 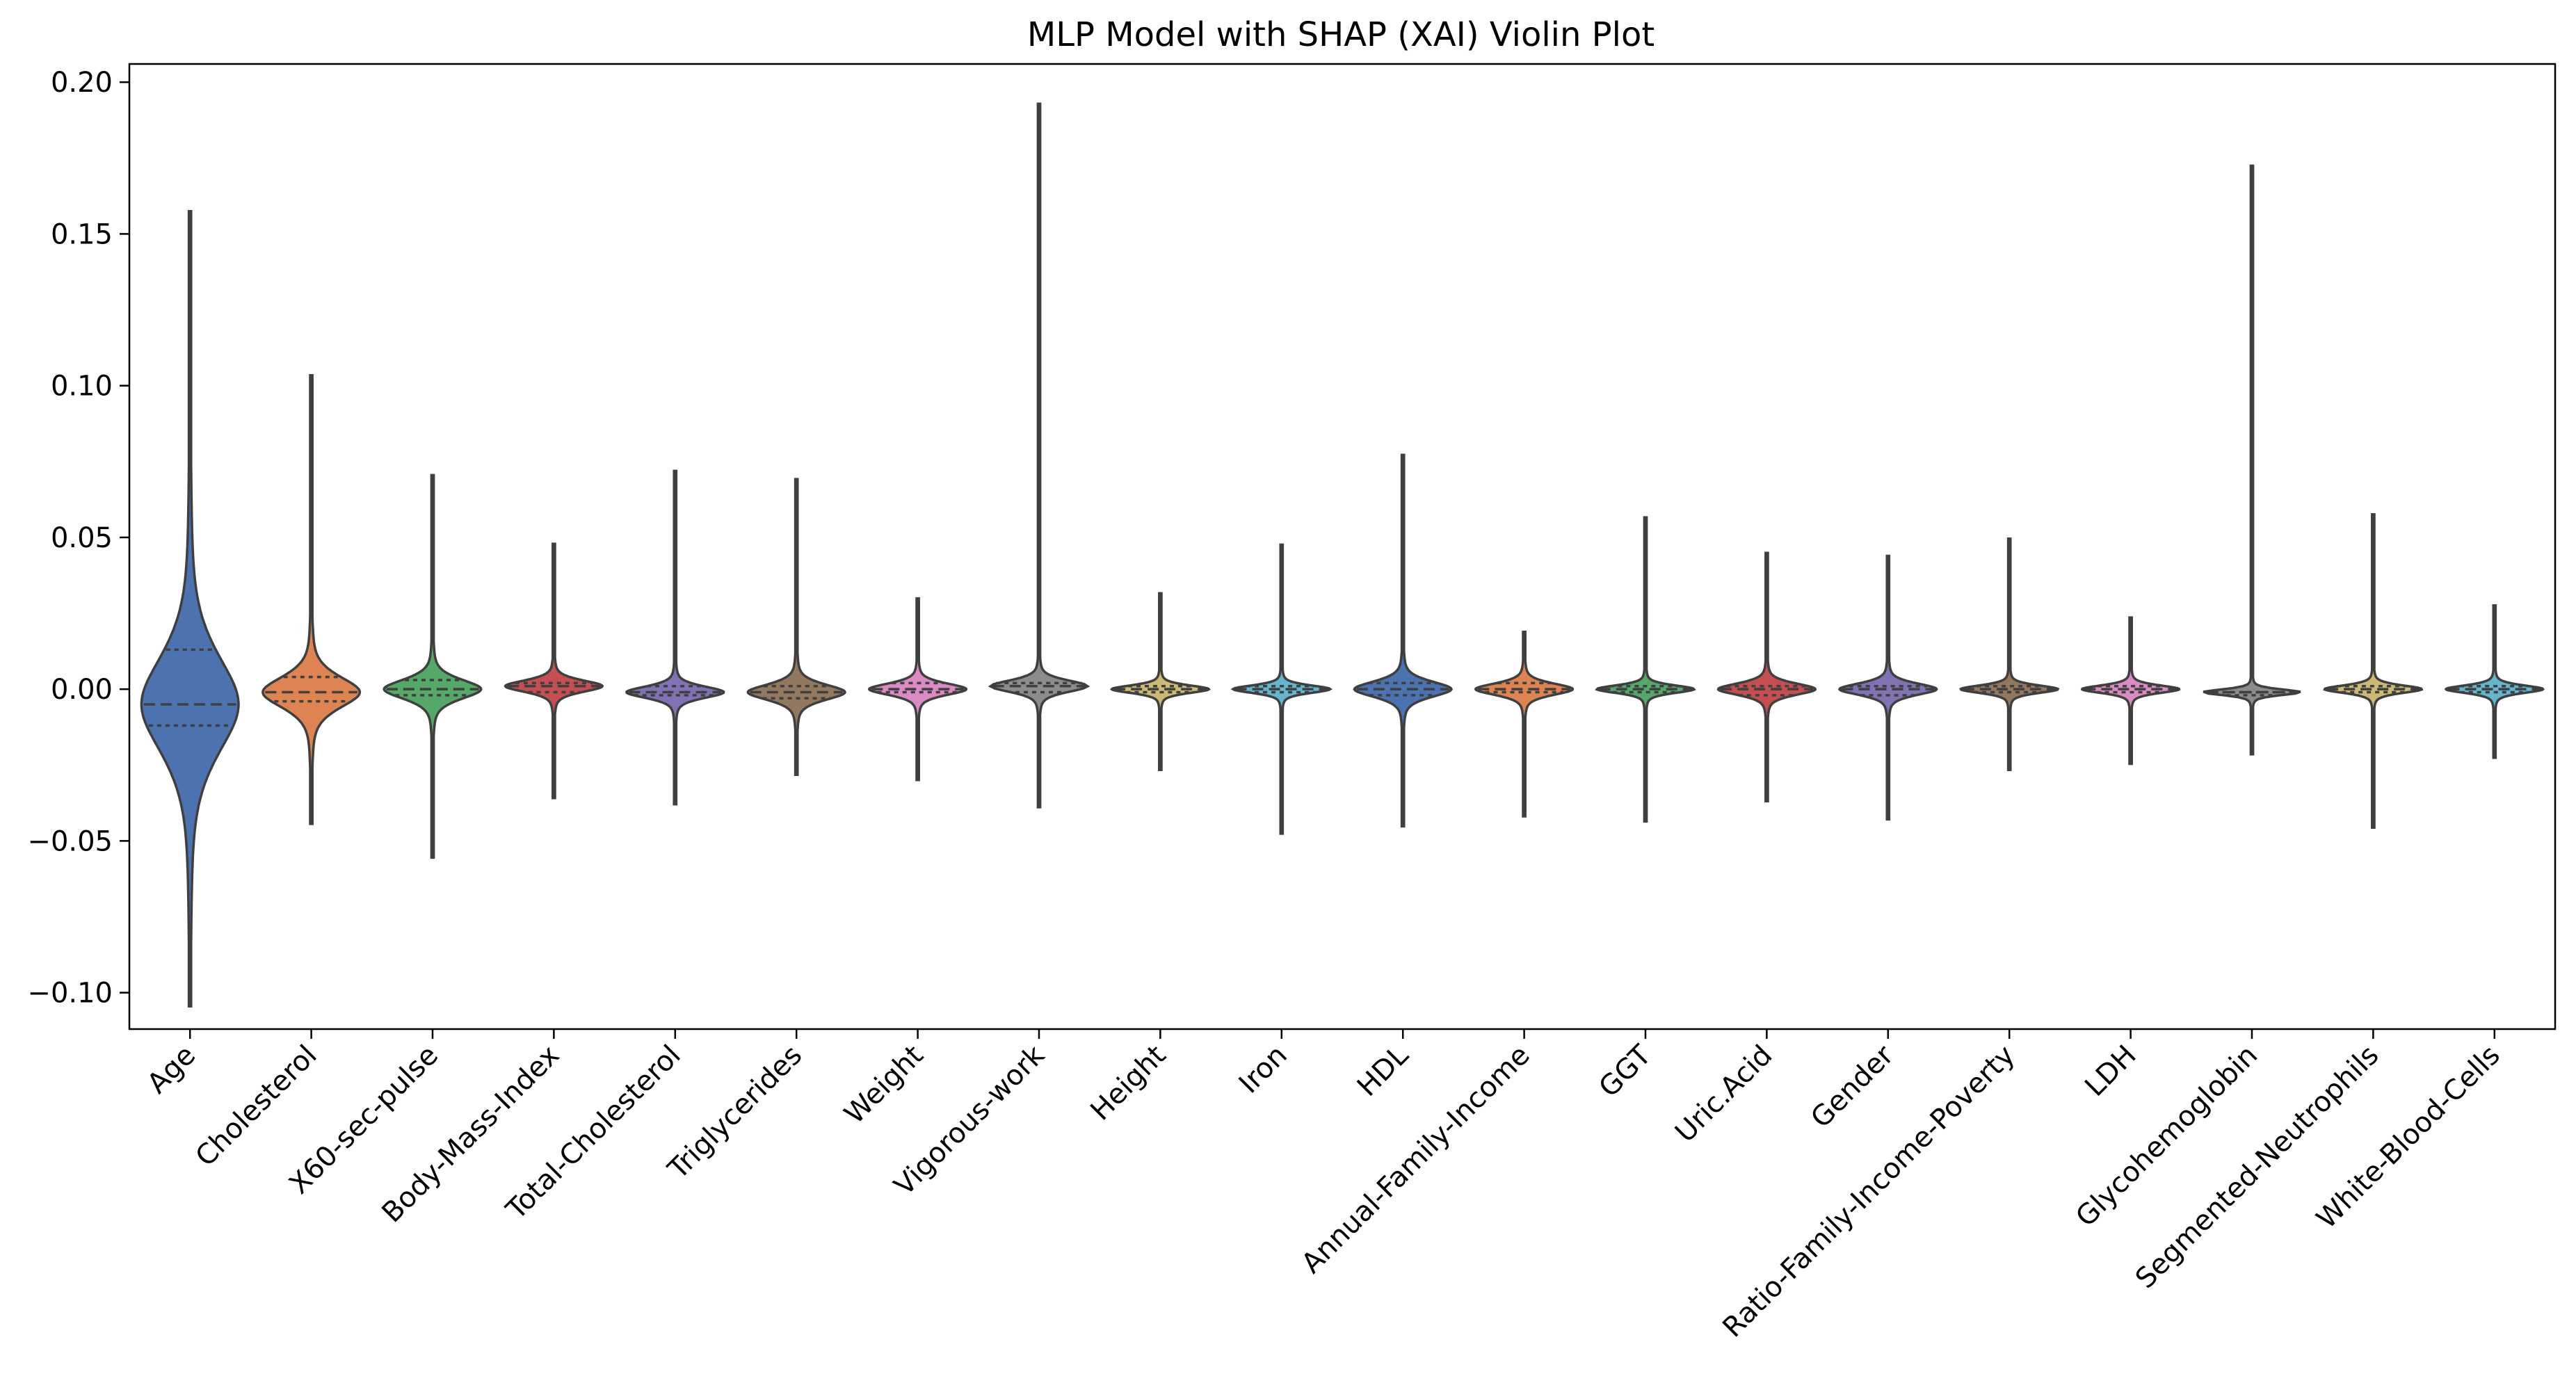 What do you see at coordinates (433, 666) in the screenshot?
I see `violin-x60-sec-pulse` at bounding box center [433, 666].